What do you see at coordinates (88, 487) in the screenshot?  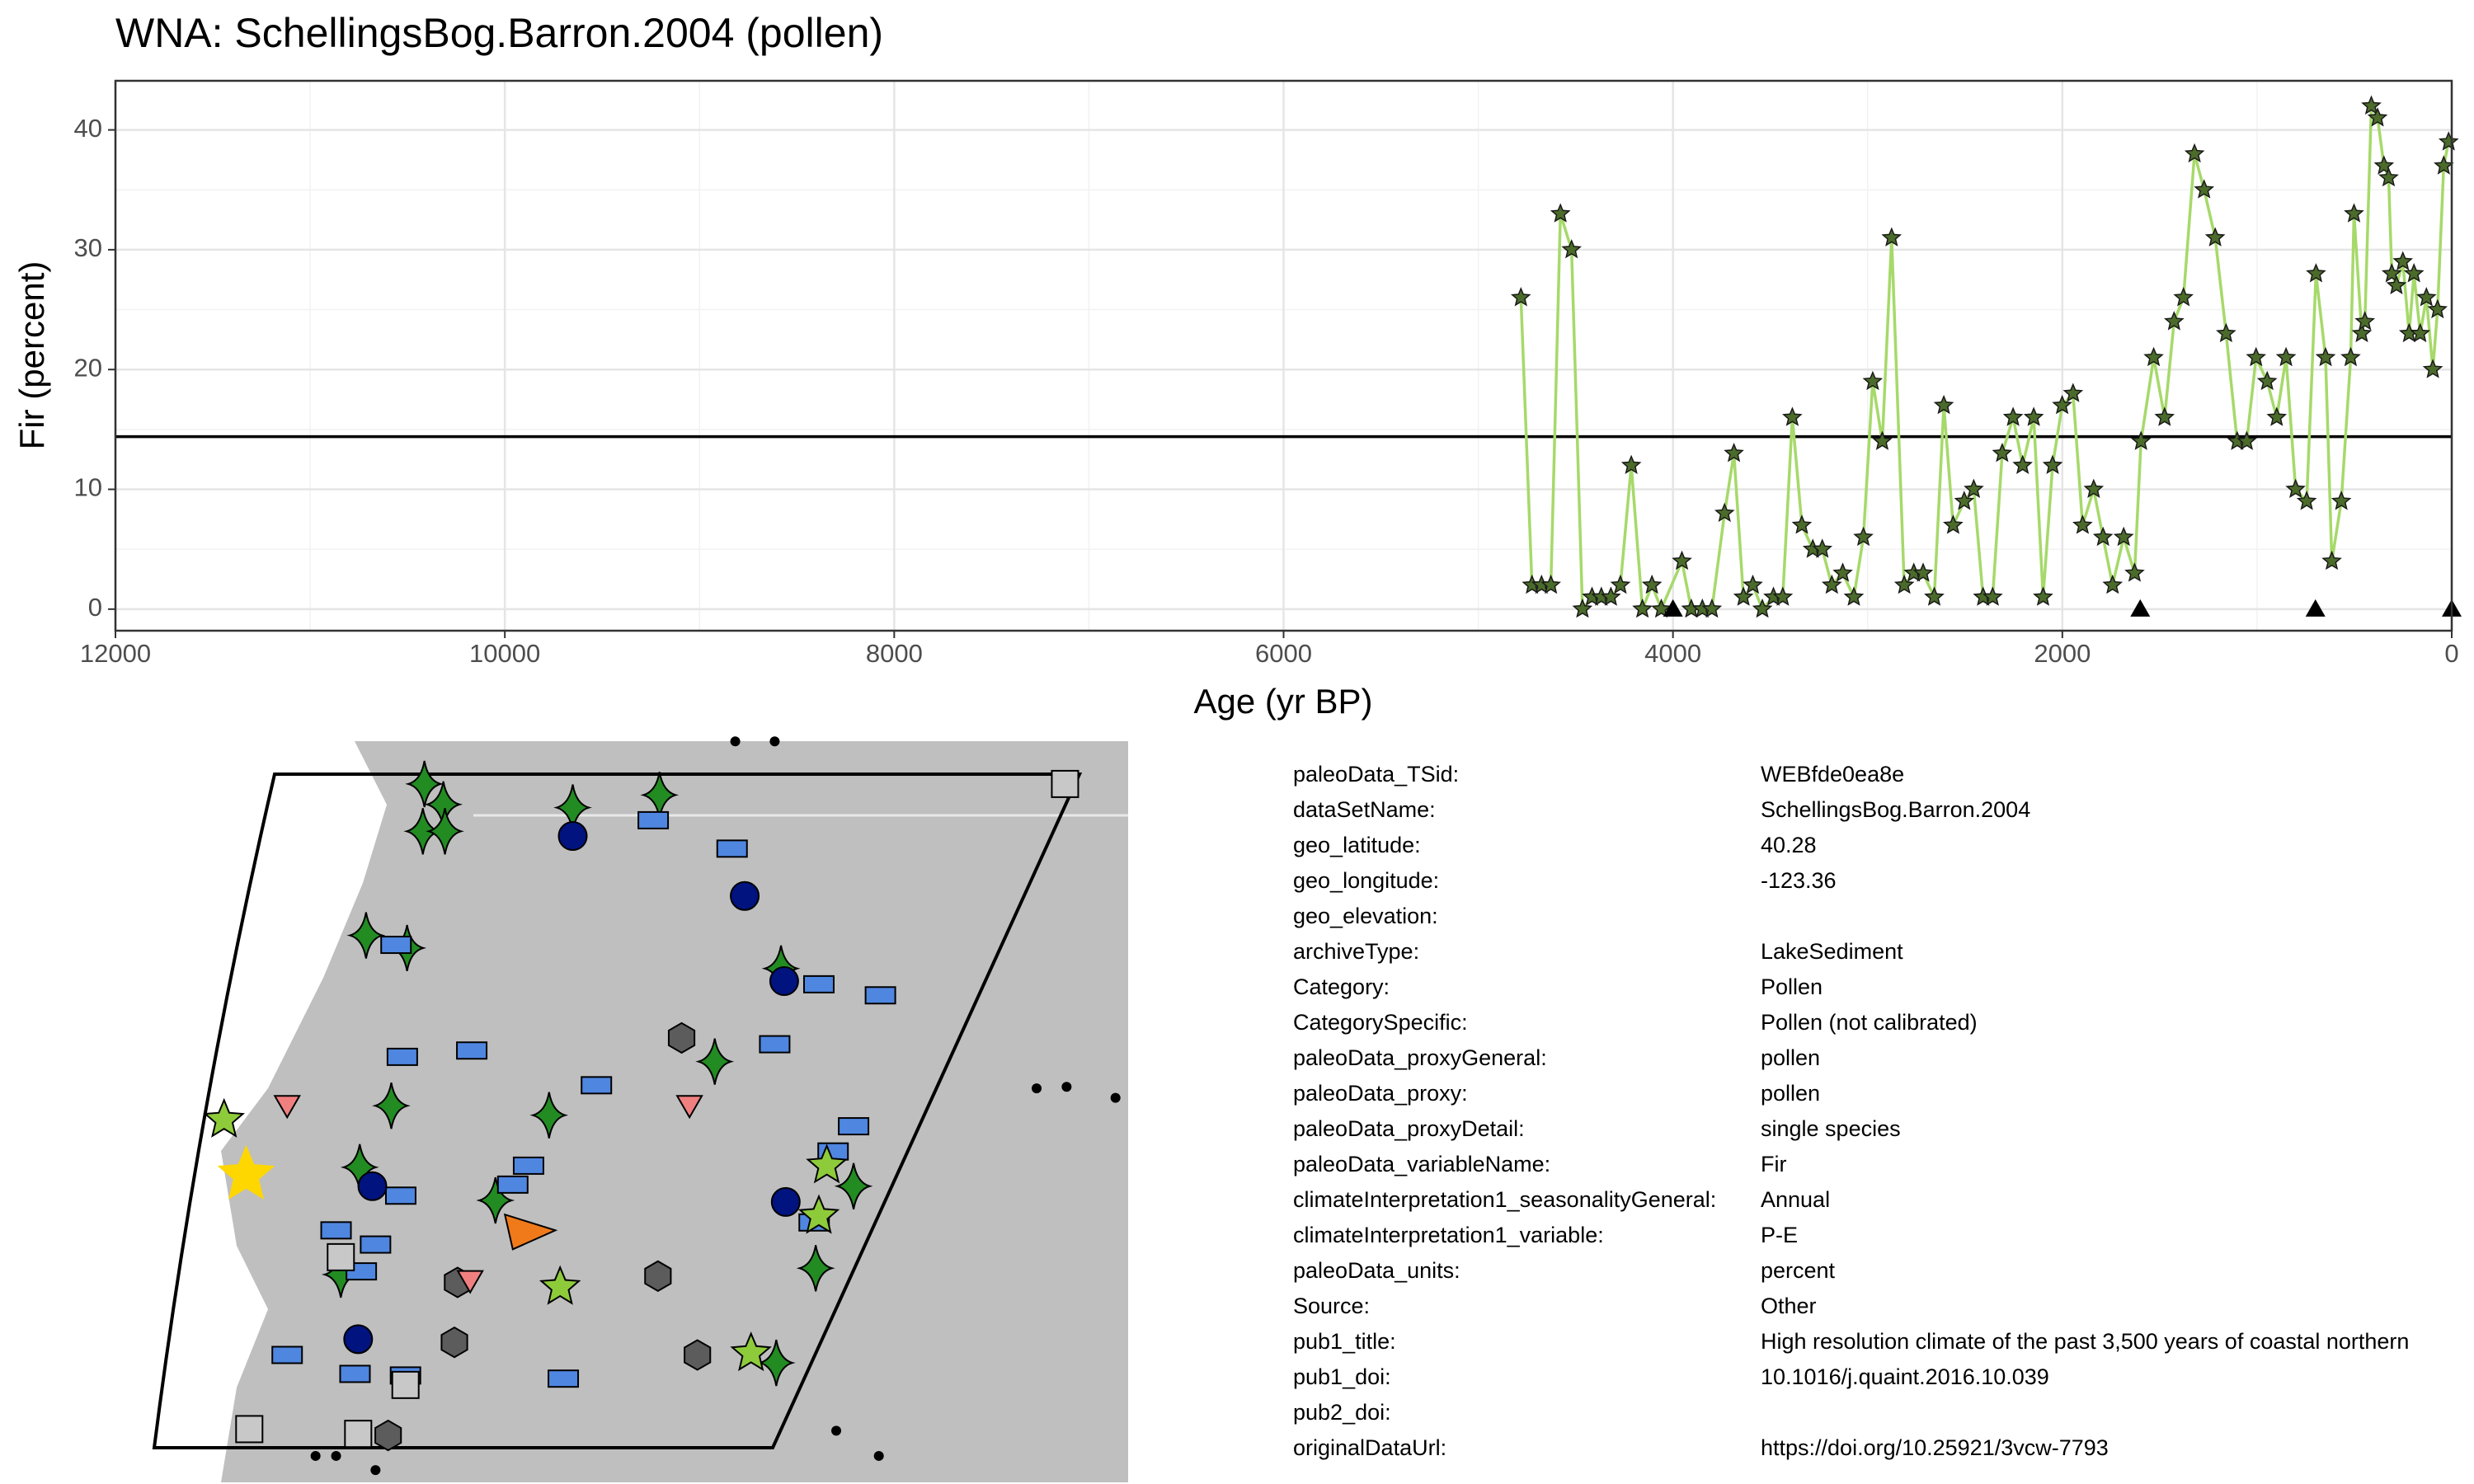 I see `y-tick-label: 10` at bounding box center [88, 487].